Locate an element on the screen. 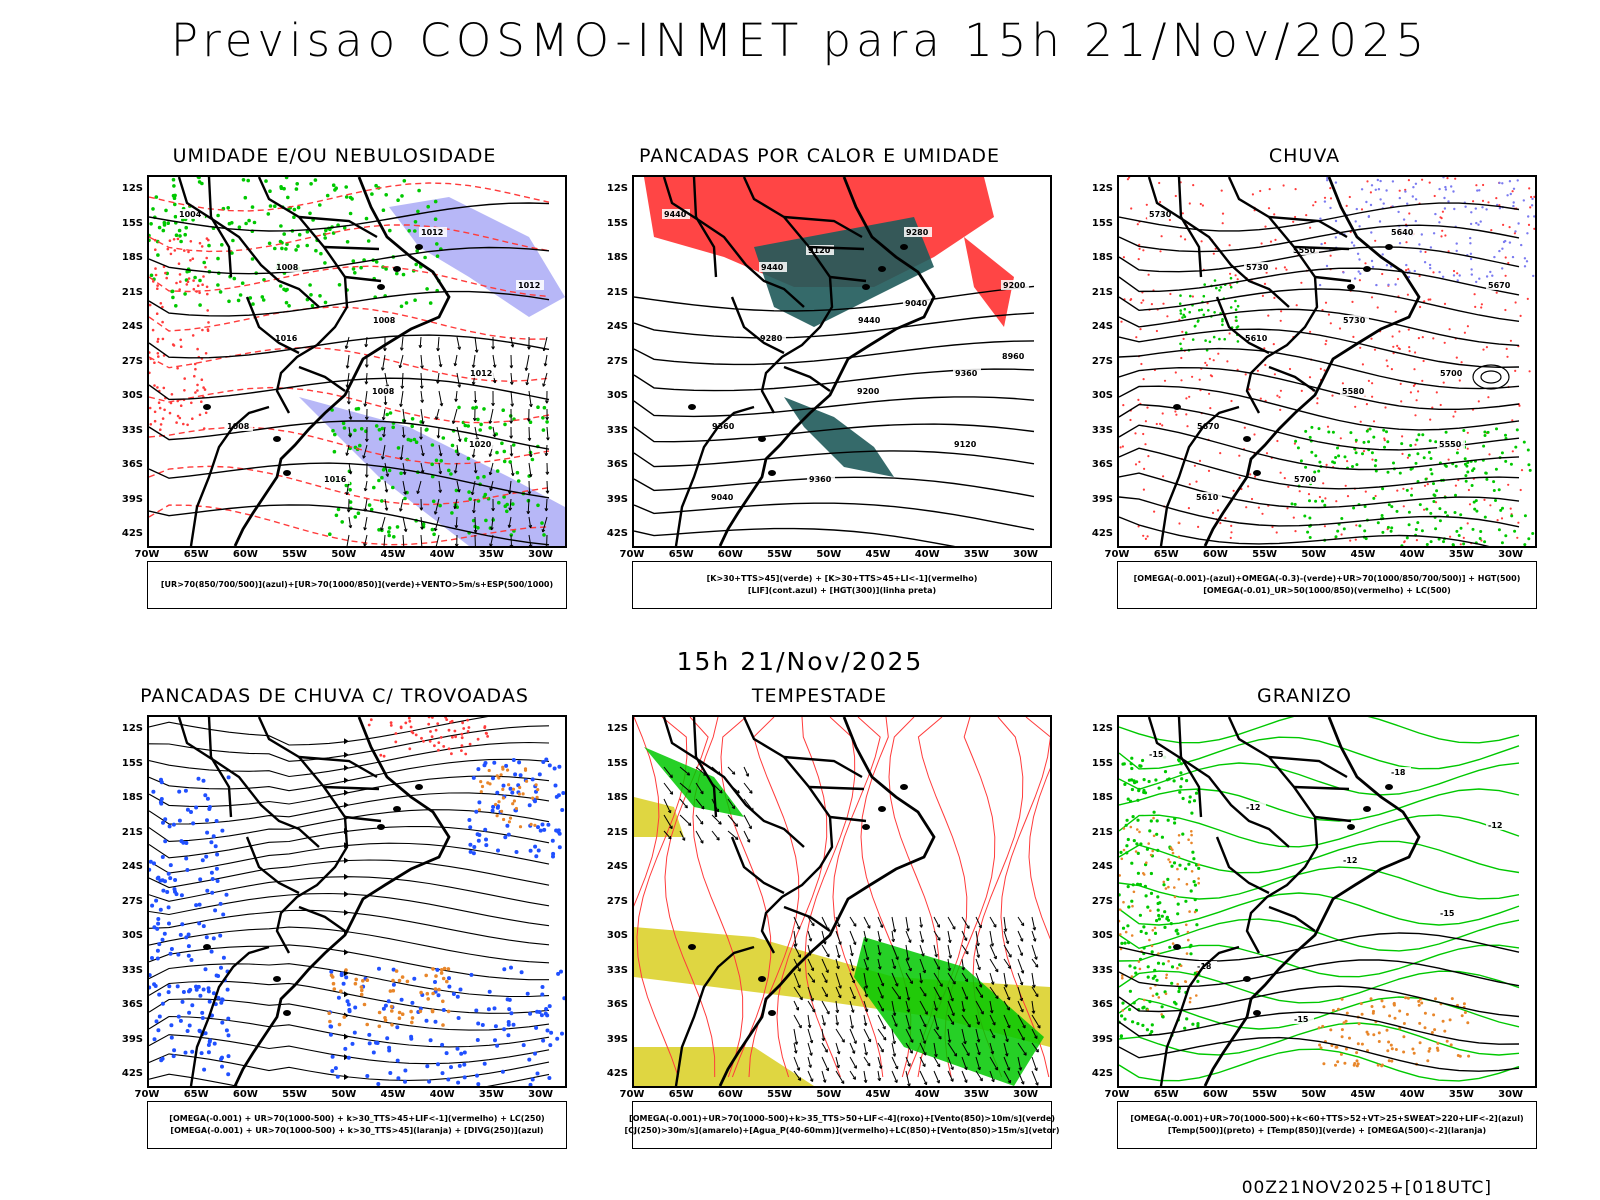 The image size is (1600, 1200). contour-label: 9360 is located at coordinates (820, 479).